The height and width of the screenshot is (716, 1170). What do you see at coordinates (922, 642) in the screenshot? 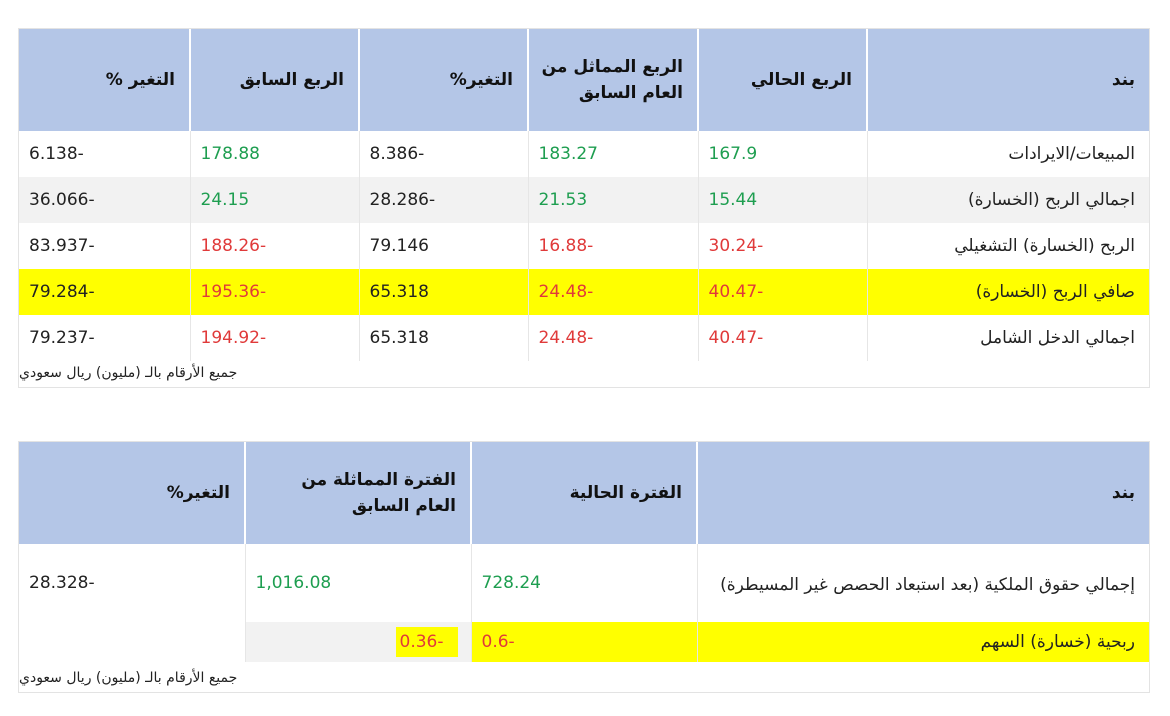
I see `row-item-label: ربحية (خسارة) السهم` at bounding box center [922, 642].